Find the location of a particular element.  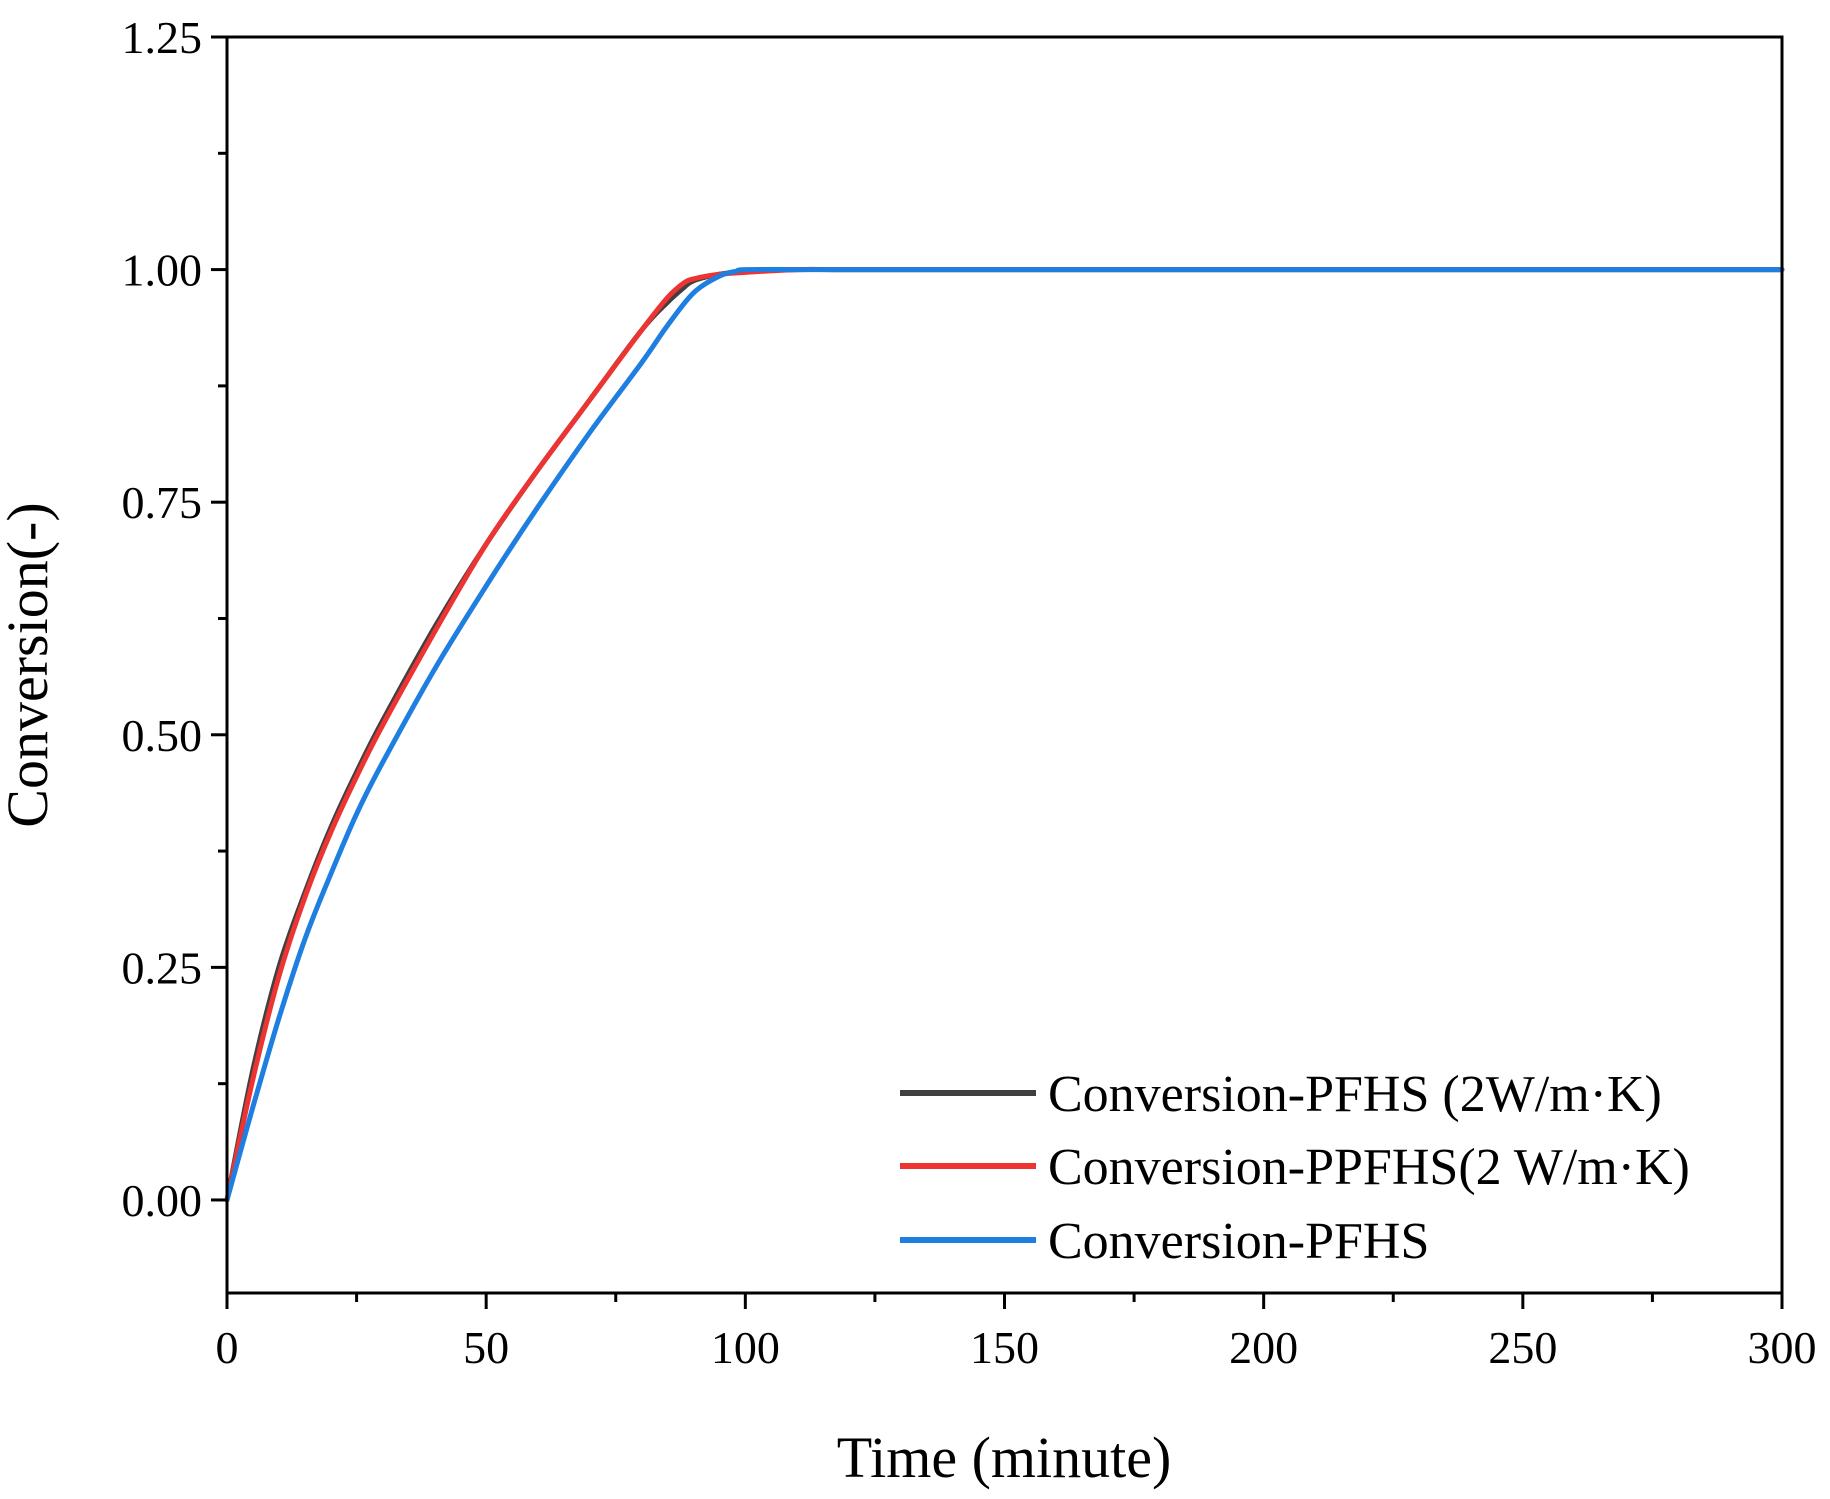

x-tick-label: 250 is located at coordinates (1522, 1347).